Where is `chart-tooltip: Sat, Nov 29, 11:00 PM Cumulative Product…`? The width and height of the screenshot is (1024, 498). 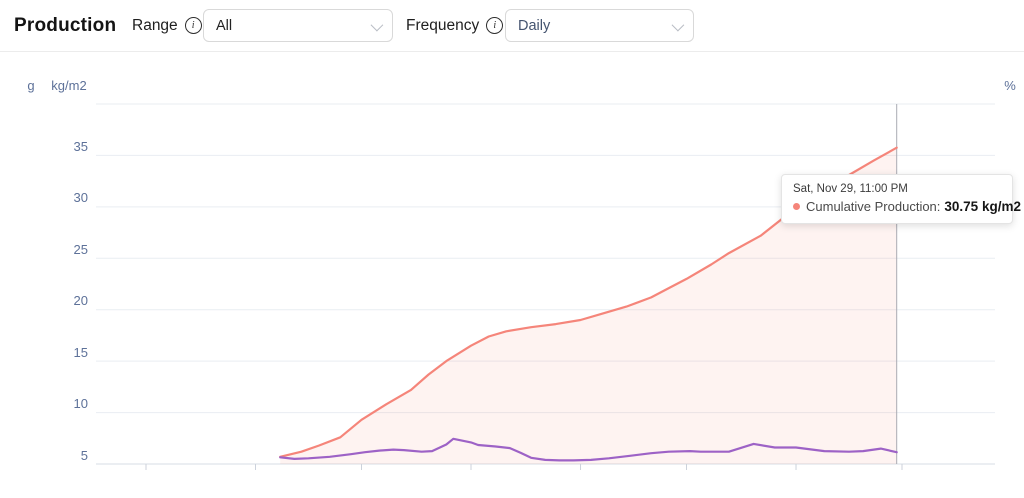 chart-tooltip: Sat, Nov 29, 11:00 PM Cumulative Product… is located at coordinates (901, 199).